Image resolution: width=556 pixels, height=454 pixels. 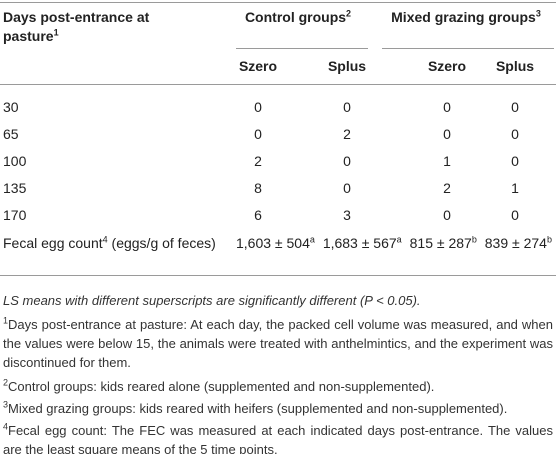 I want to click on cell: 8, so click(x=258, y=188).